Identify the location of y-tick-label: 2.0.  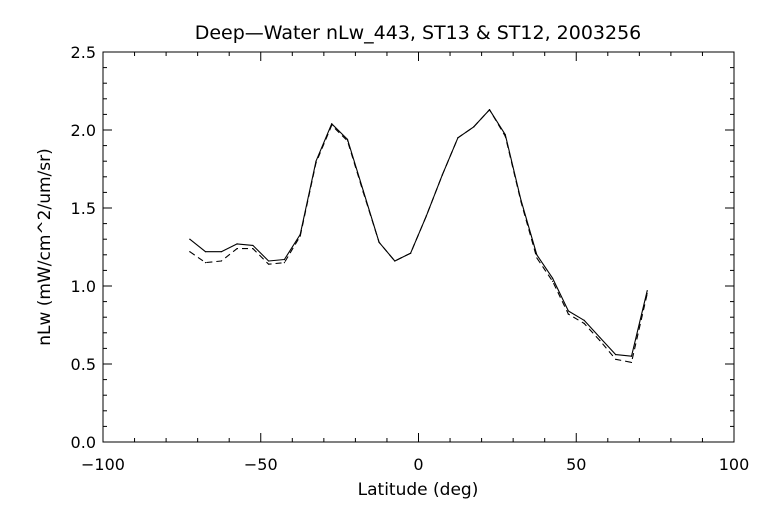
(83, 130).